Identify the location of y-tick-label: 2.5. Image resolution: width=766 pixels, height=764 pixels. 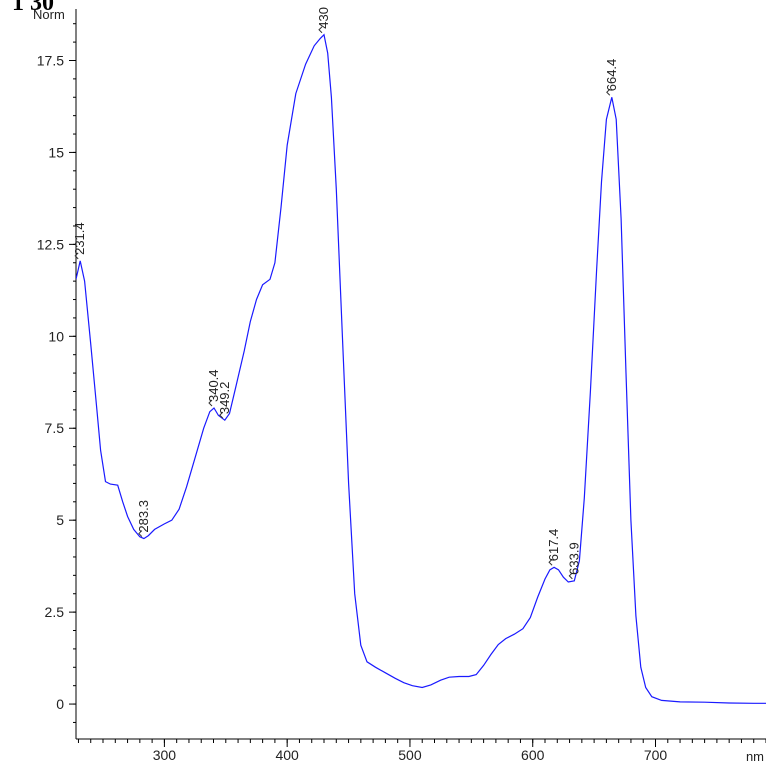
(55, 612).